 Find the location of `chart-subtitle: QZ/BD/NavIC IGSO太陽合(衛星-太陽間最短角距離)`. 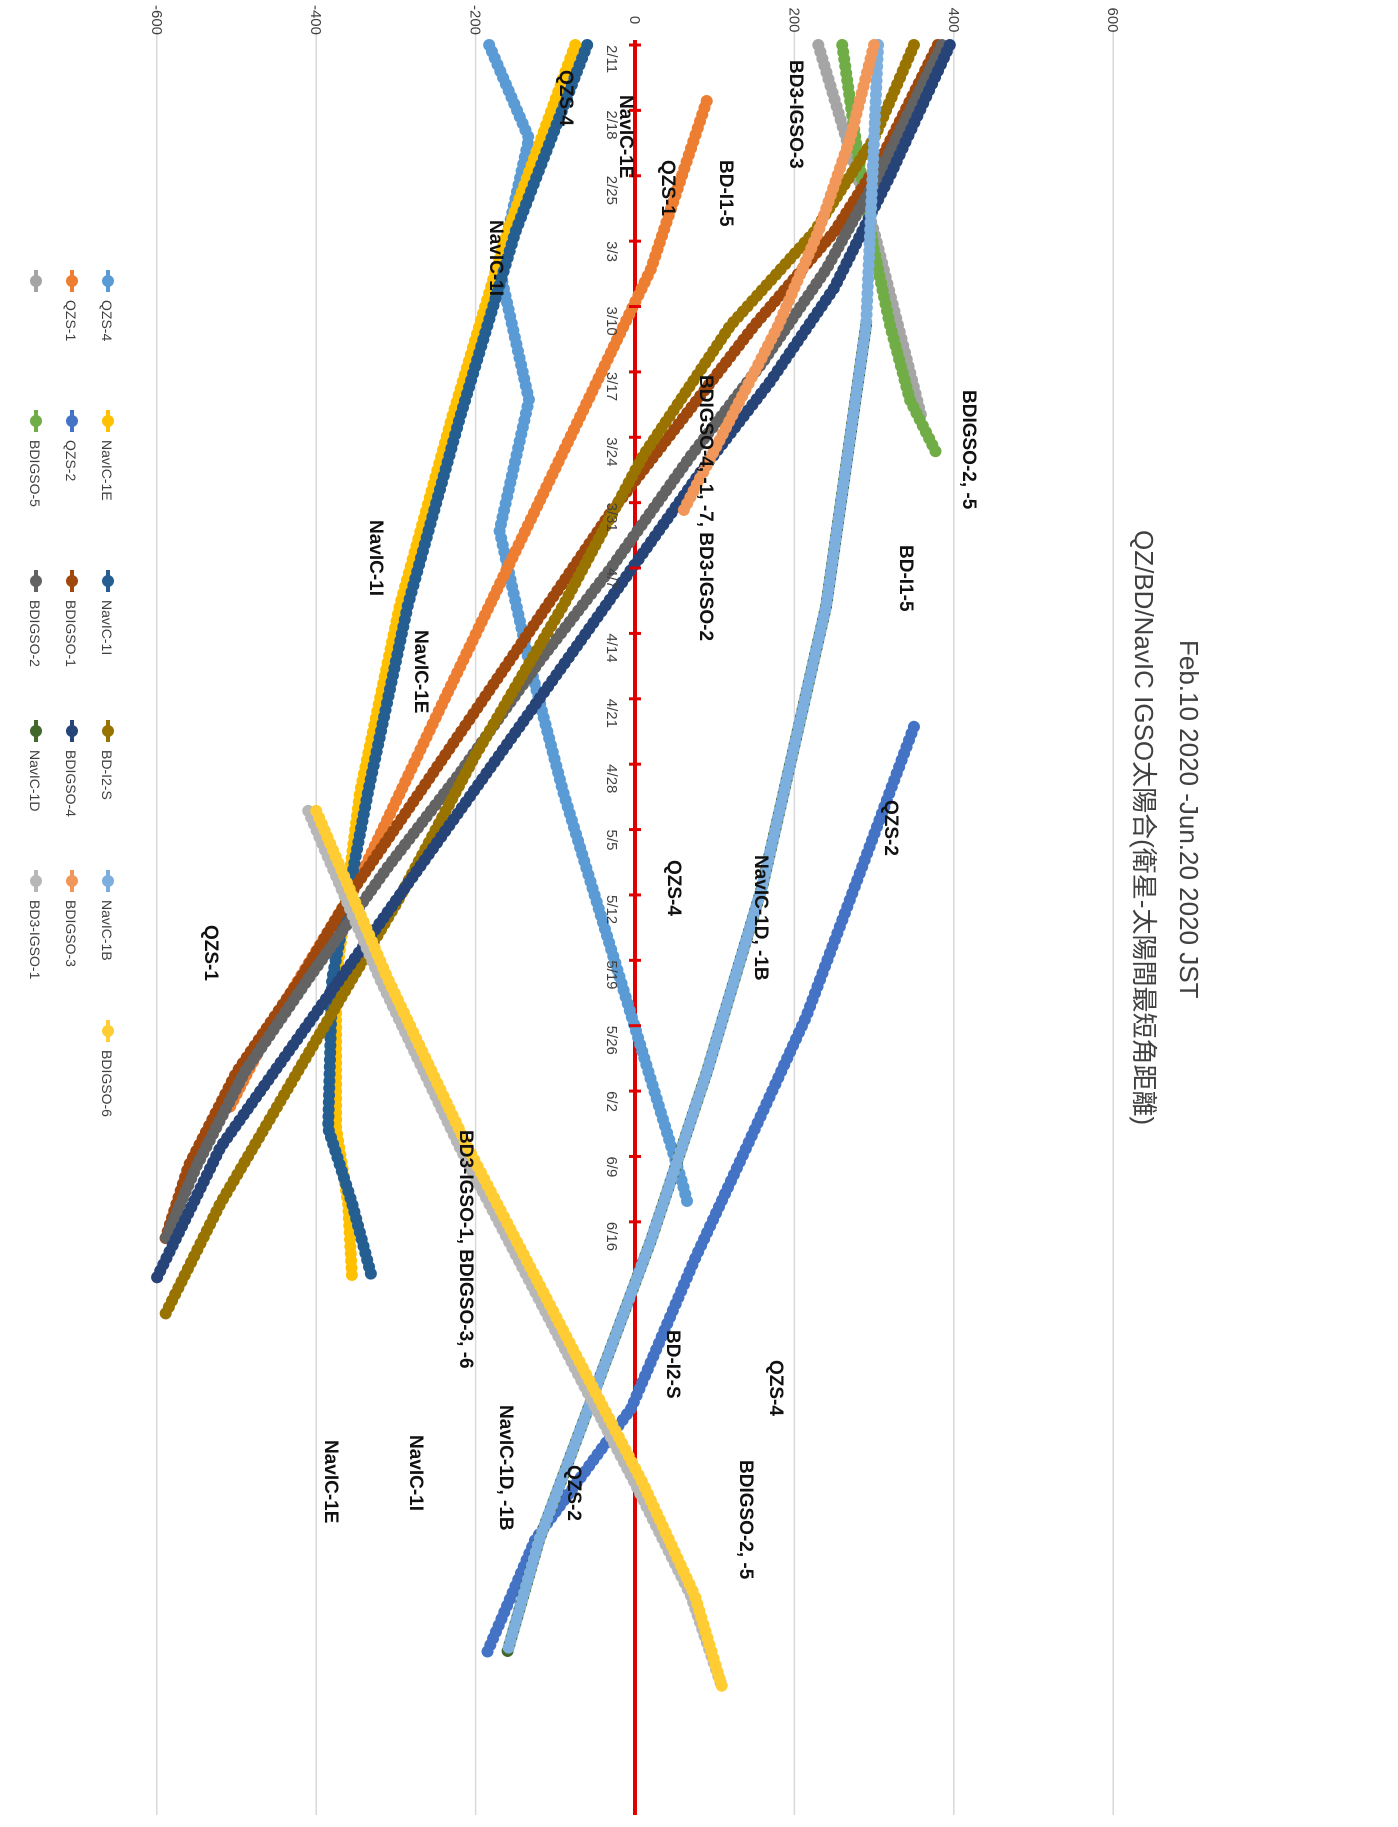

chart-subtitle: QZ/BD/NavIC IGSO太陽合(衛星-太陽間最短角距離) is located at coordinates (1144, 827).